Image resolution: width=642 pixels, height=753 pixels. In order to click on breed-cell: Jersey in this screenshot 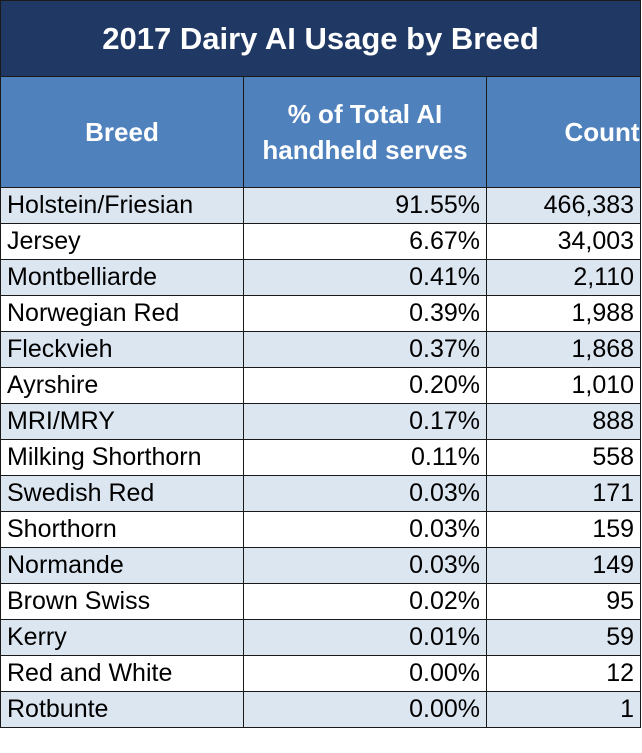, I will do `click(122, 241)`.